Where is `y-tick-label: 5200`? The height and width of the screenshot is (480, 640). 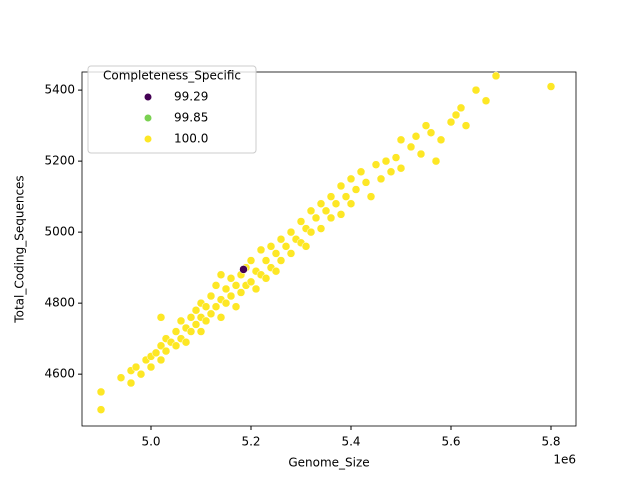 y-tick-label: 5200 is located at coordinates (59, 161).